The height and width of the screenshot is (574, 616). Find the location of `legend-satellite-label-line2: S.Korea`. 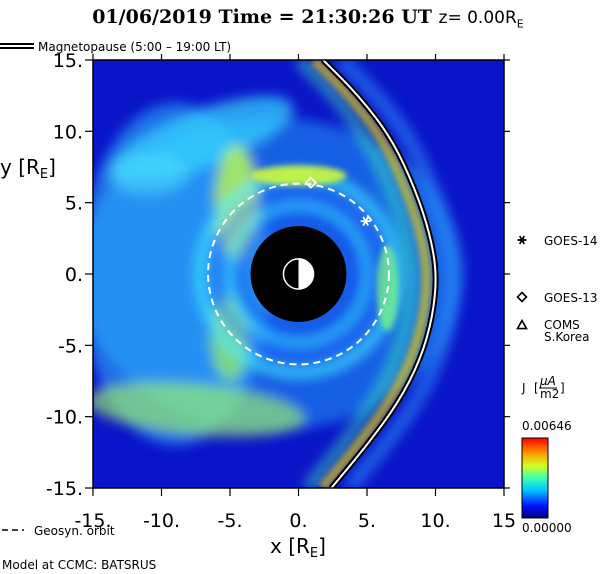

legend-satellite-label-line2: S.Korea is located at coordinates (566, 337).